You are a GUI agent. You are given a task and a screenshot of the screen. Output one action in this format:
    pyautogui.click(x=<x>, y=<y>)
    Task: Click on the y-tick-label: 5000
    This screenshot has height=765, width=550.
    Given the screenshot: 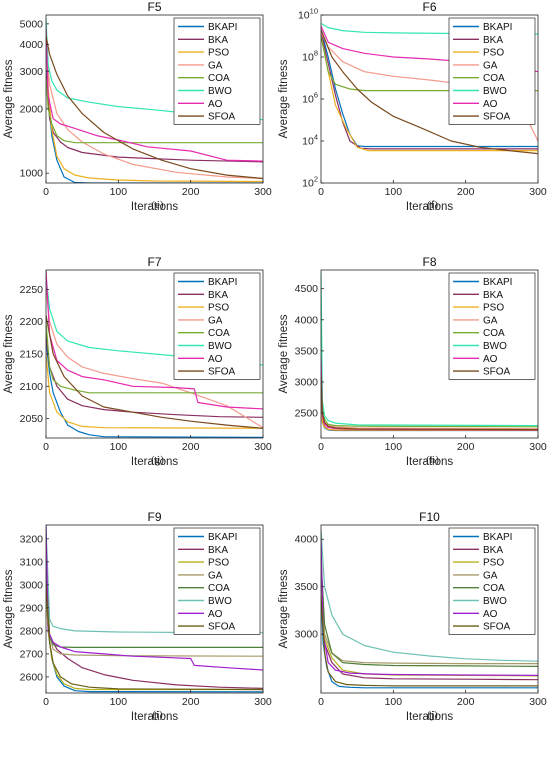 What is the action you would take?
    pyautogui.click(x=32, y=24)
    